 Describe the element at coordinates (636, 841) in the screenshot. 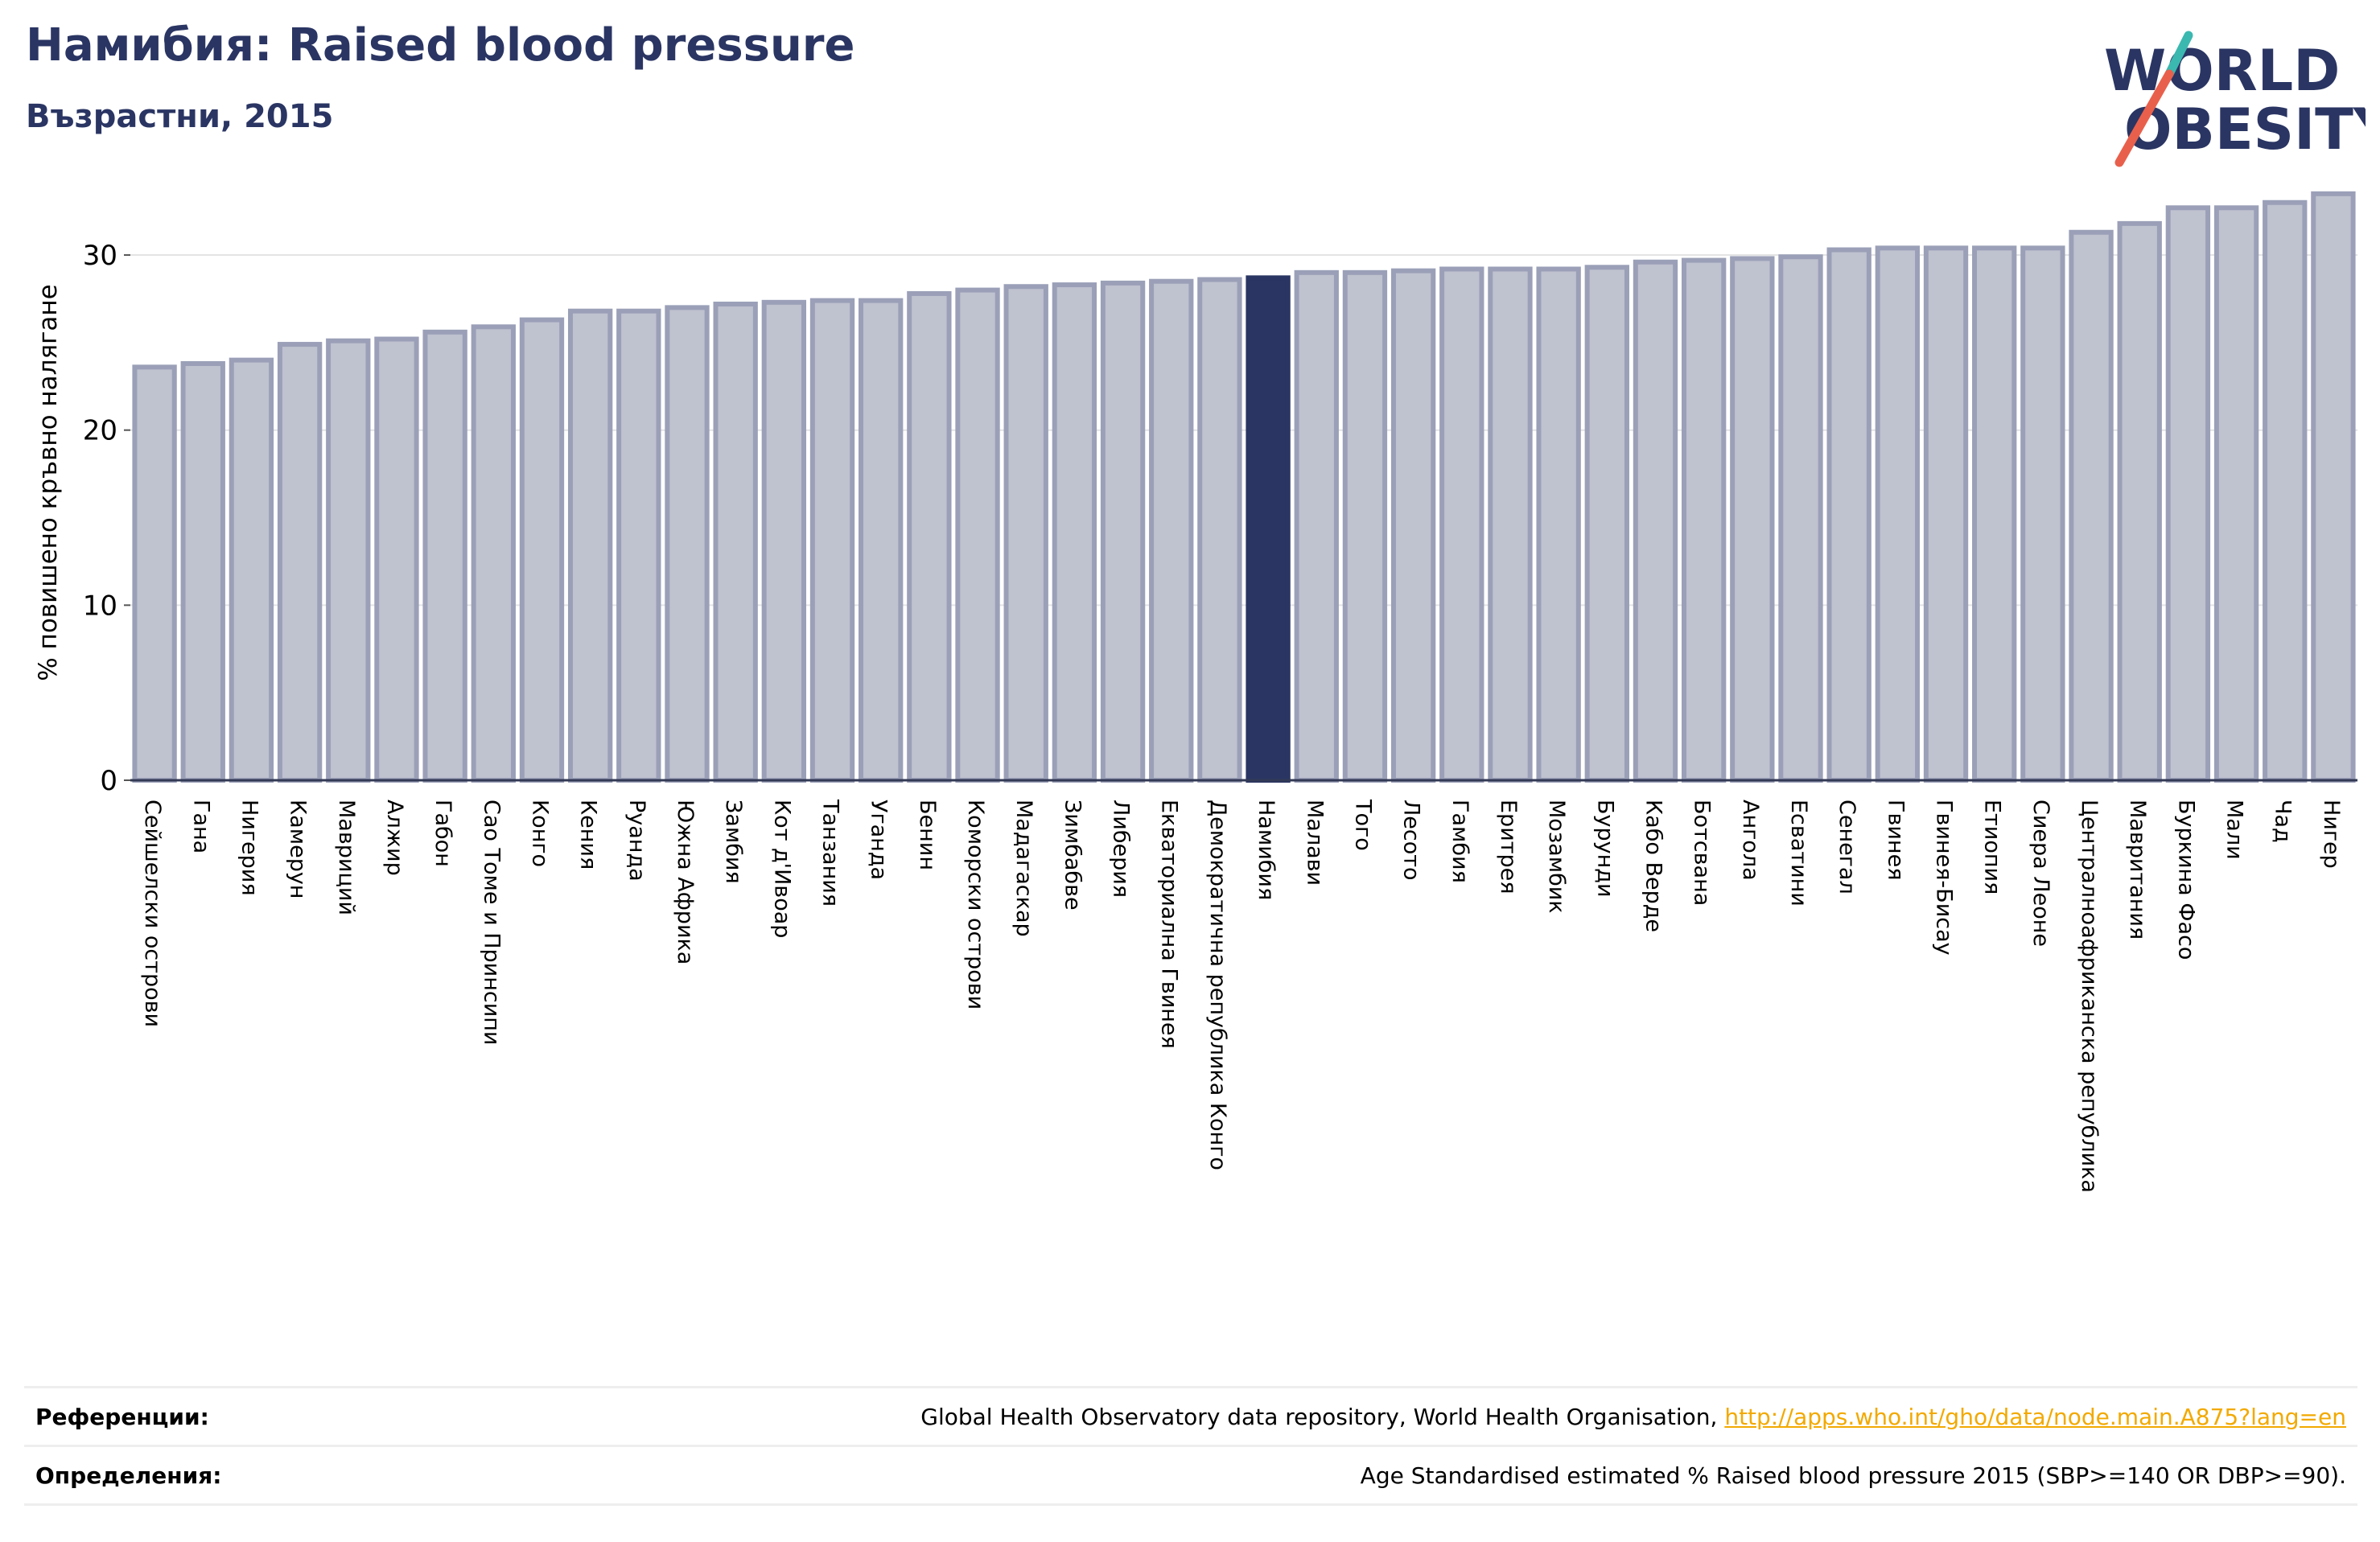

I see `x-tick-label-10: Руанда` at that location.